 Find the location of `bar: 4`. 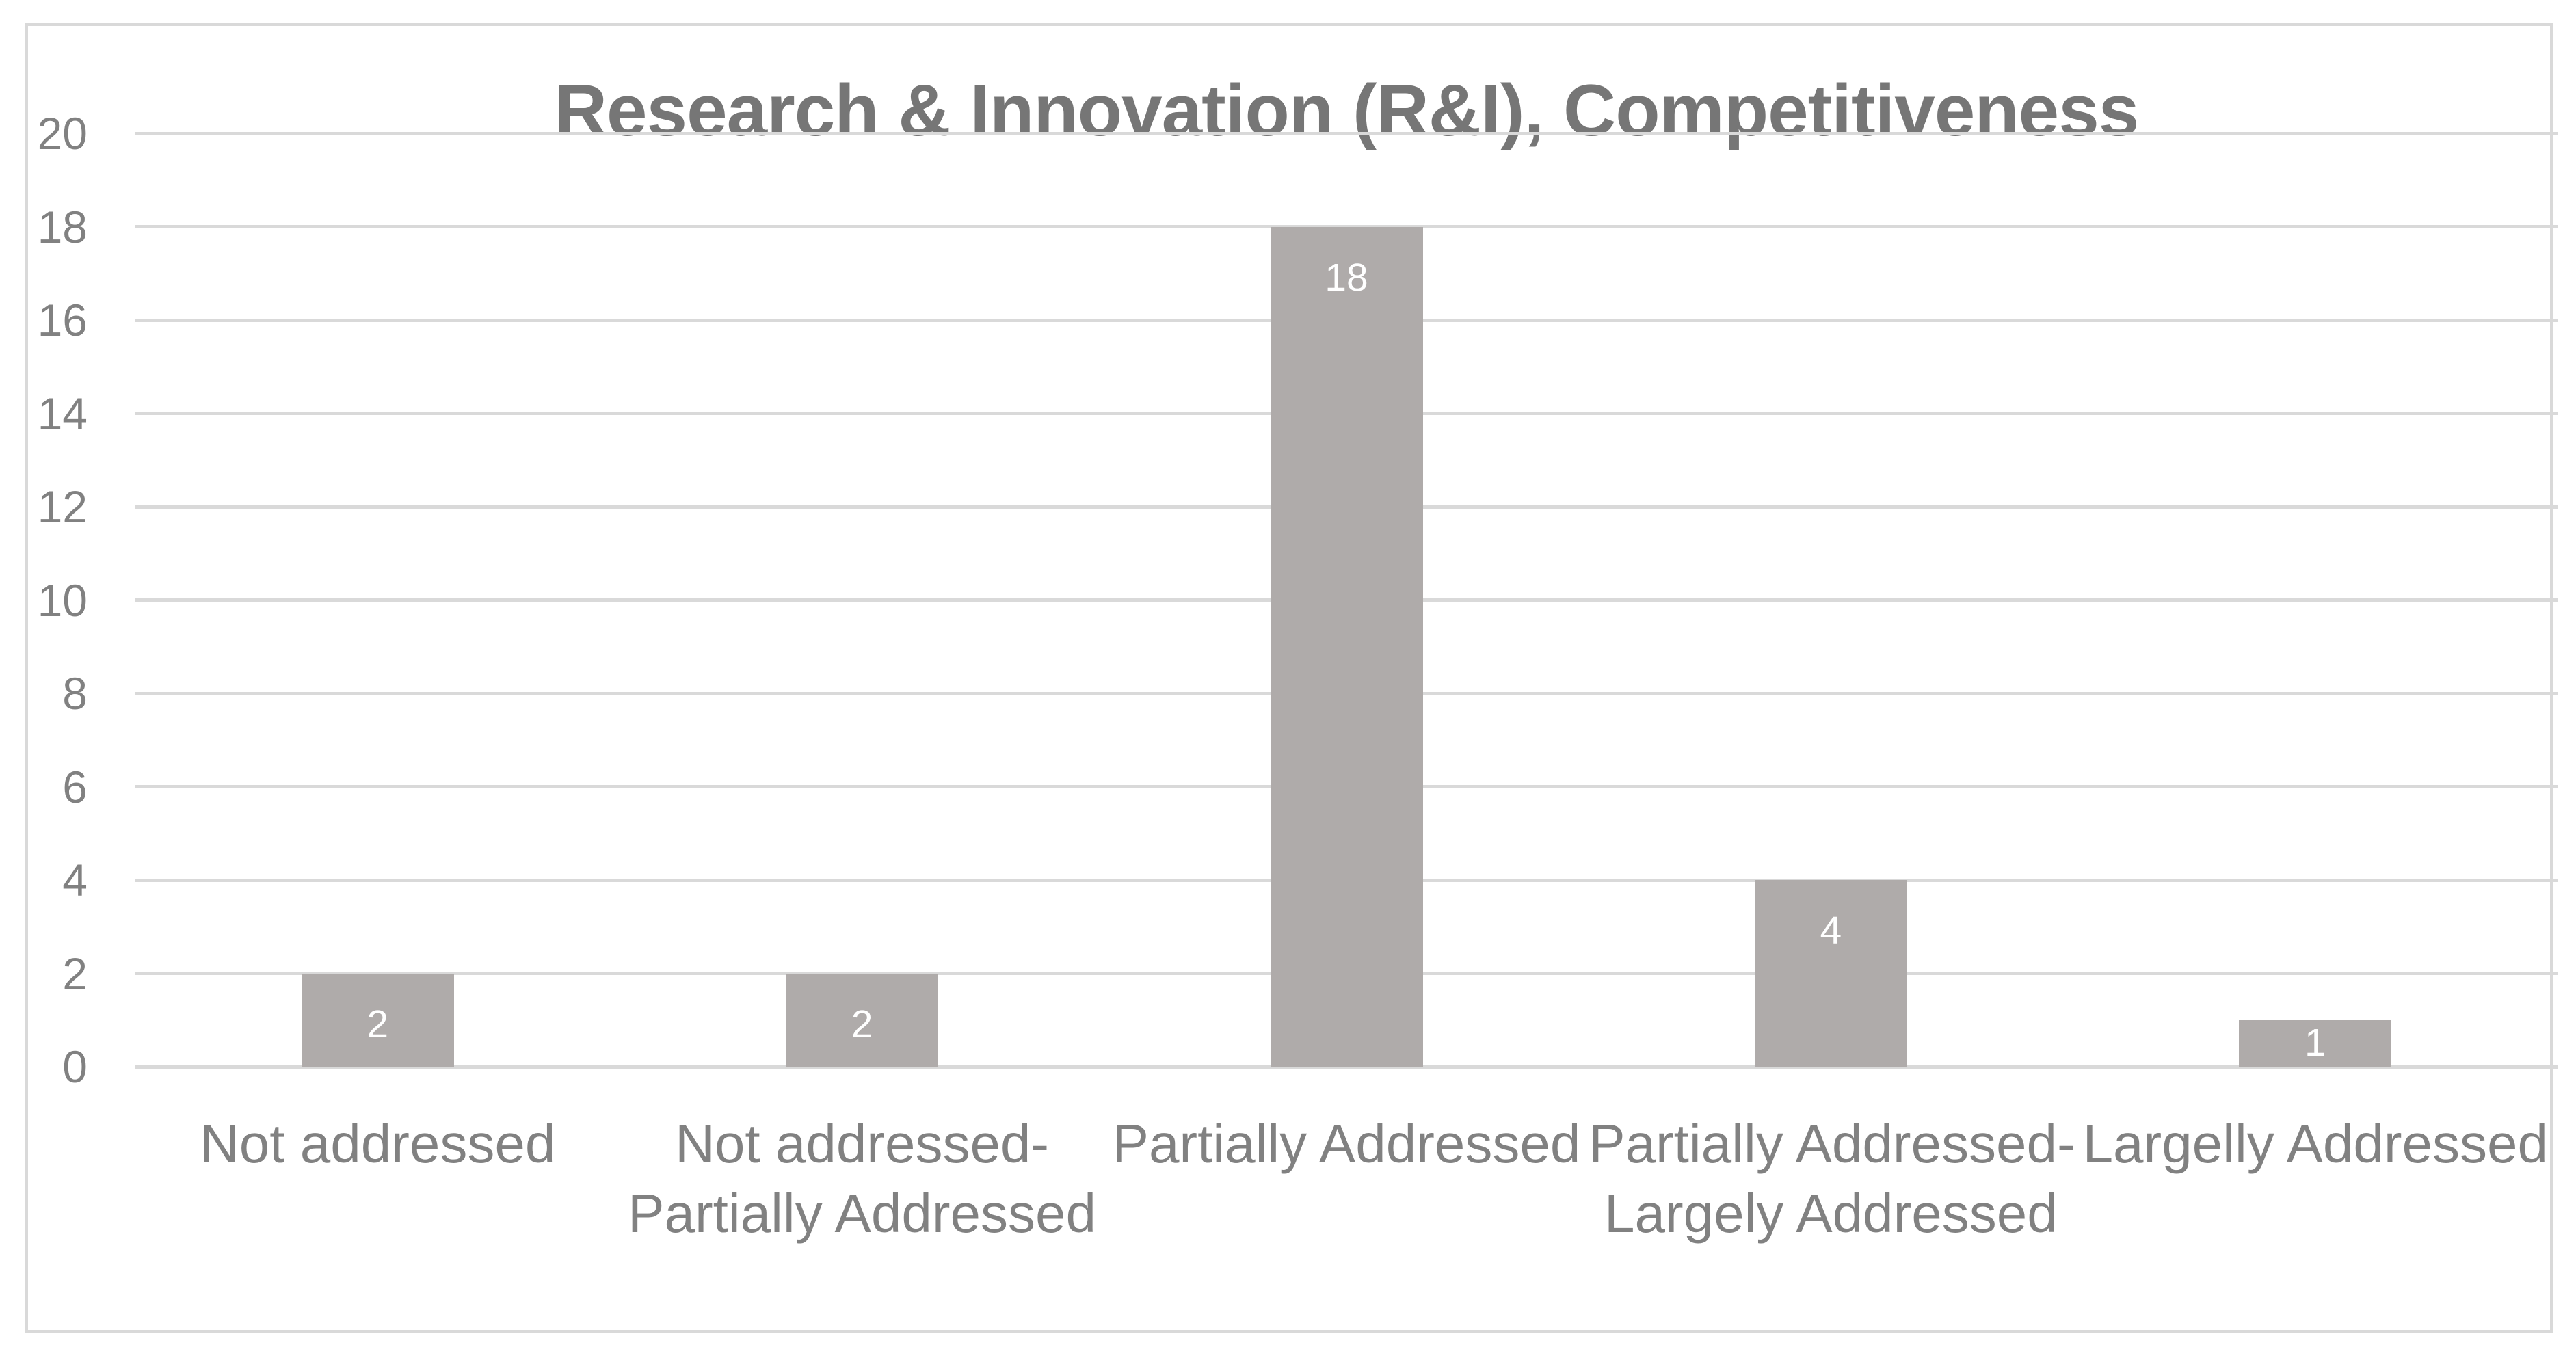

bar: 4 is located at coordinates (1830, 973).